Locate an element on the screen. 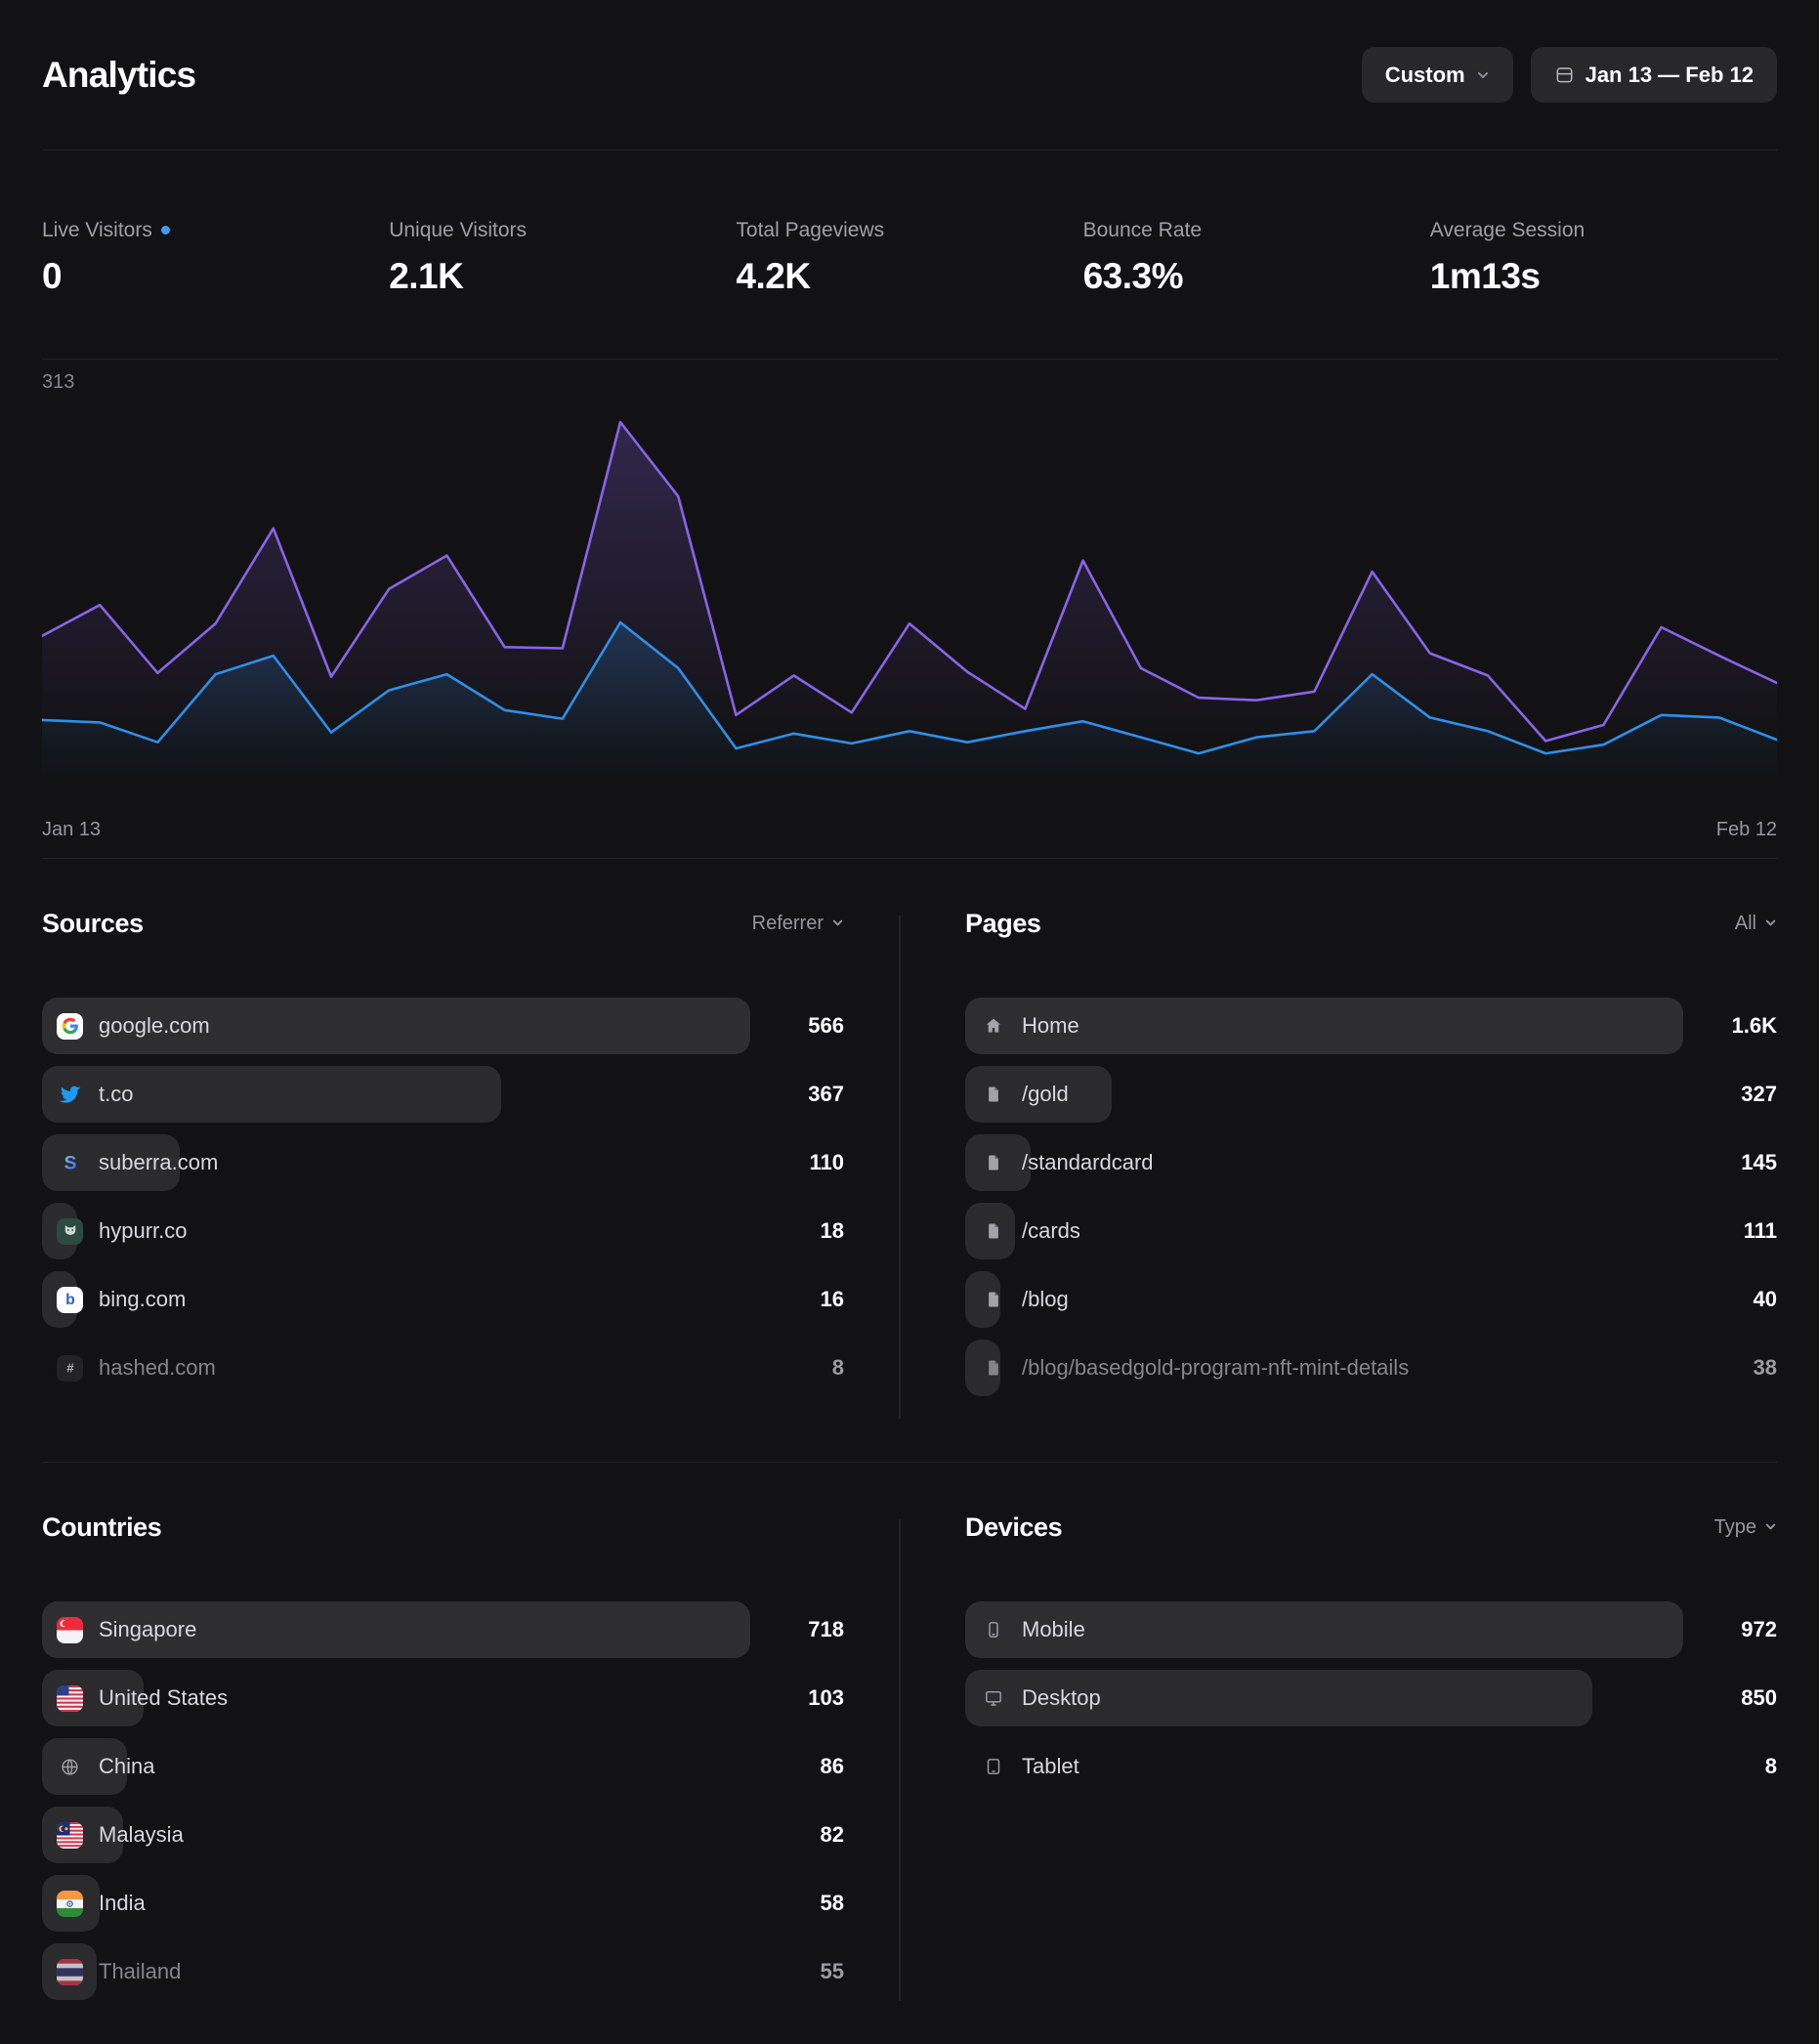  x-axis-end-label: Feb 12 is located at coordinates (1746, 829).